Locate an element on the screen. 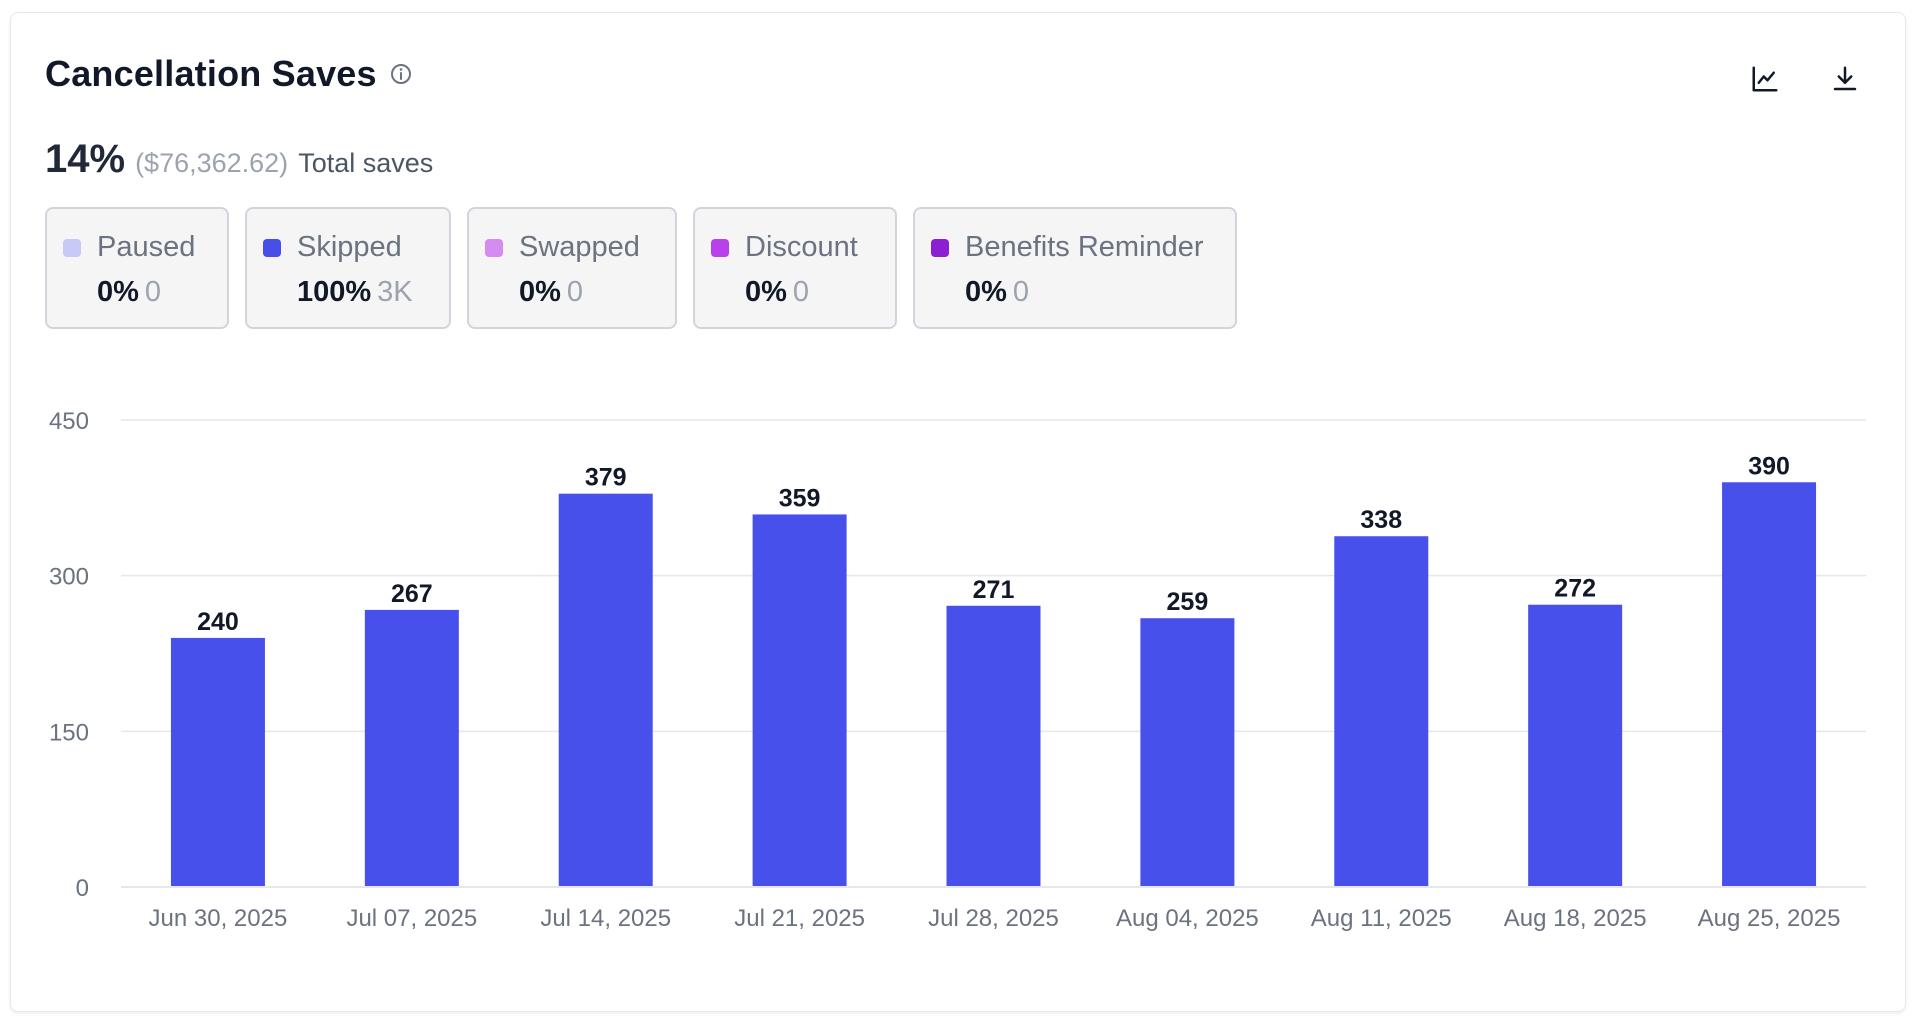 Image resolution: width=1918 pixels, height=1030 pixels. bar-value-label: 379 is located at coordinates (606, 478).